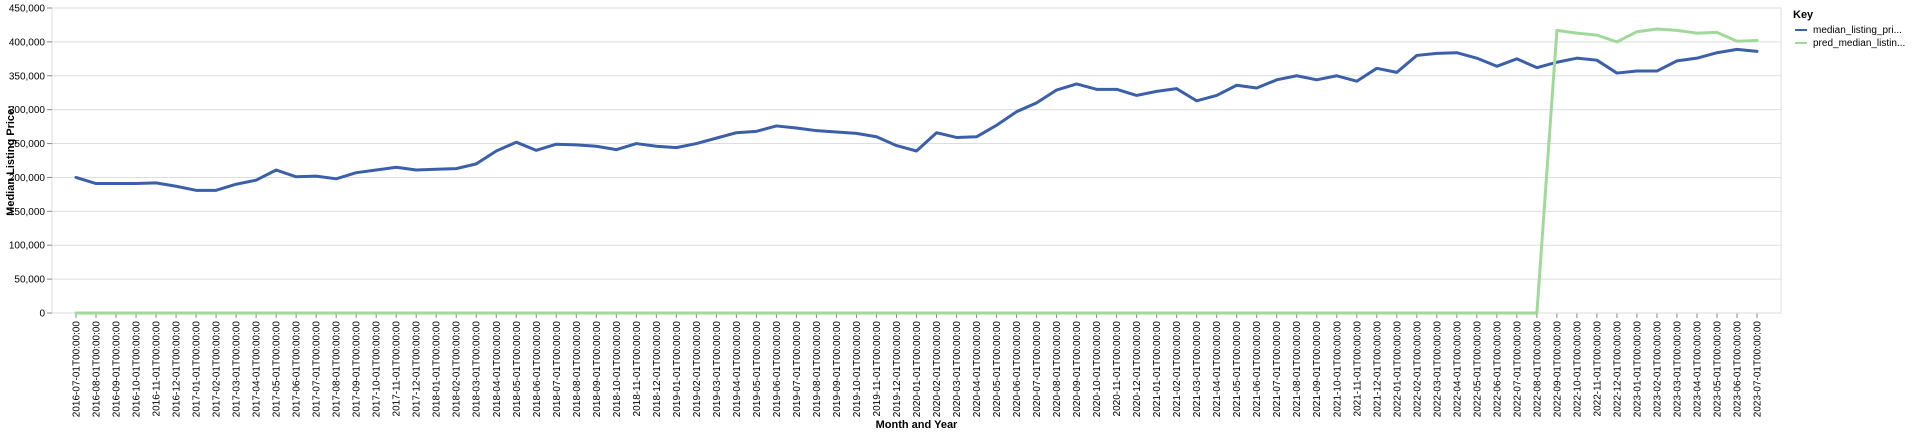  I want to click on y-tick-label: 100,000, so click(27, 246).